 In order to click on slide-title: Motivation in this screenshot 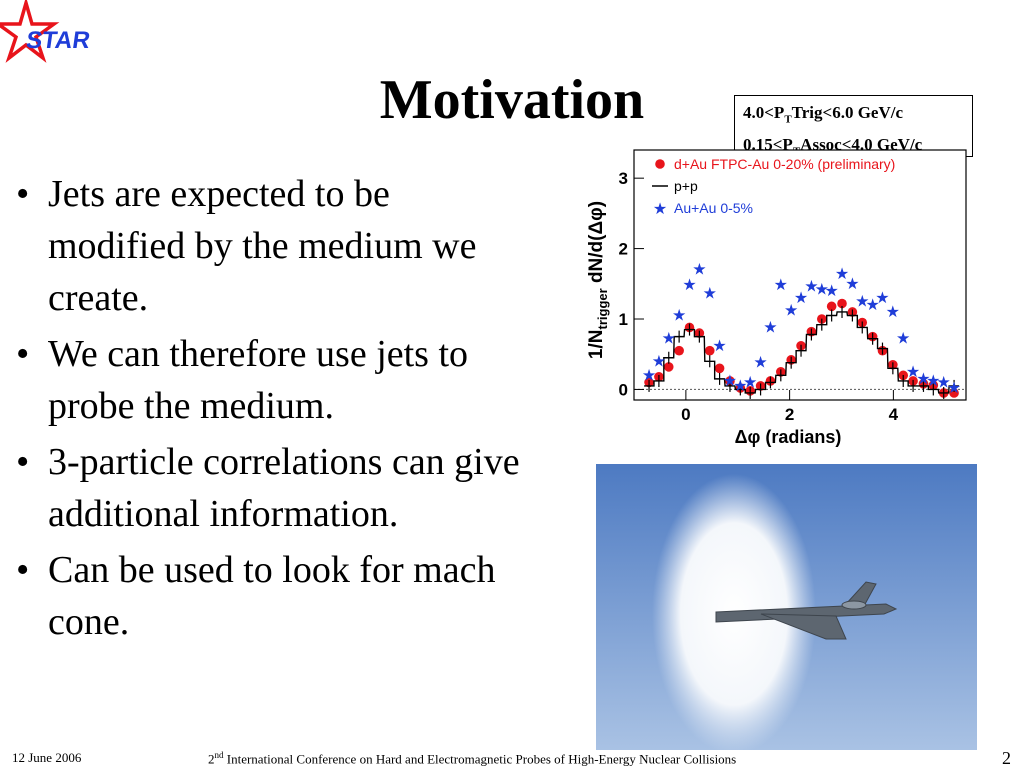, I will do `click(512, 100)`.